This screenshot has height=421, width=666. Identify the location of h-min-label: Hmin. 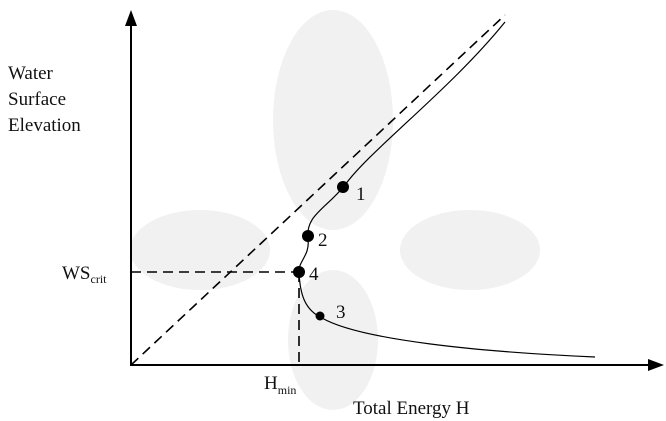
(280, 385).